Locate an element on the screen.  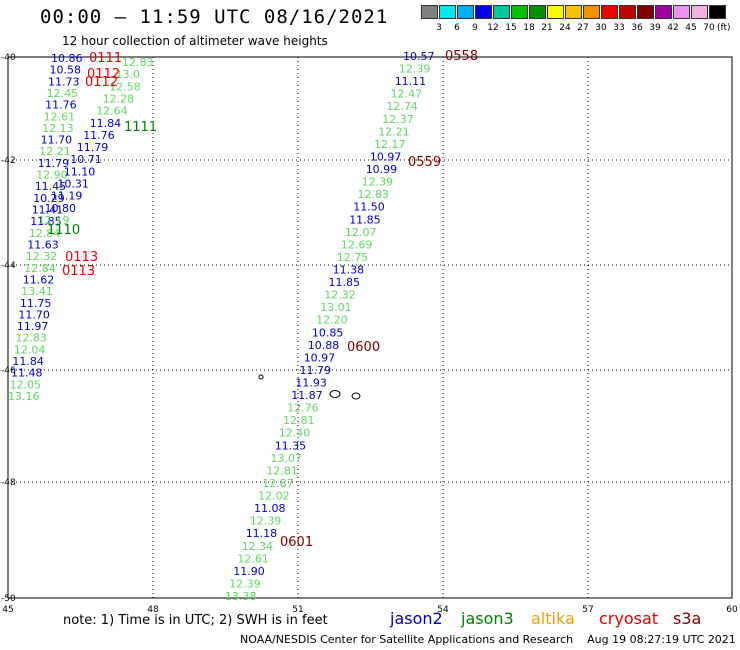
legend-label: 33 is located at coordinates (619, 28).